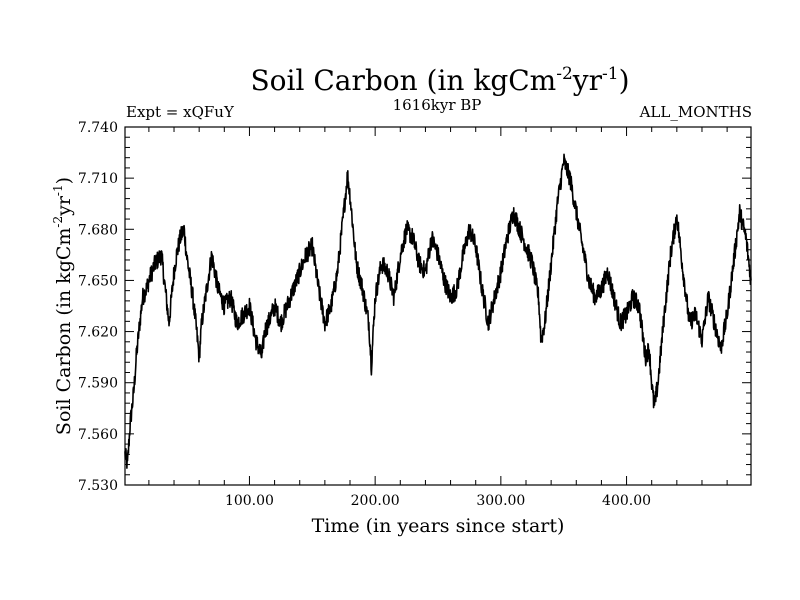  Describe the element at coordinates (98, 486) in the screenshot. I see `y-tick-label: 7.530` at that location.